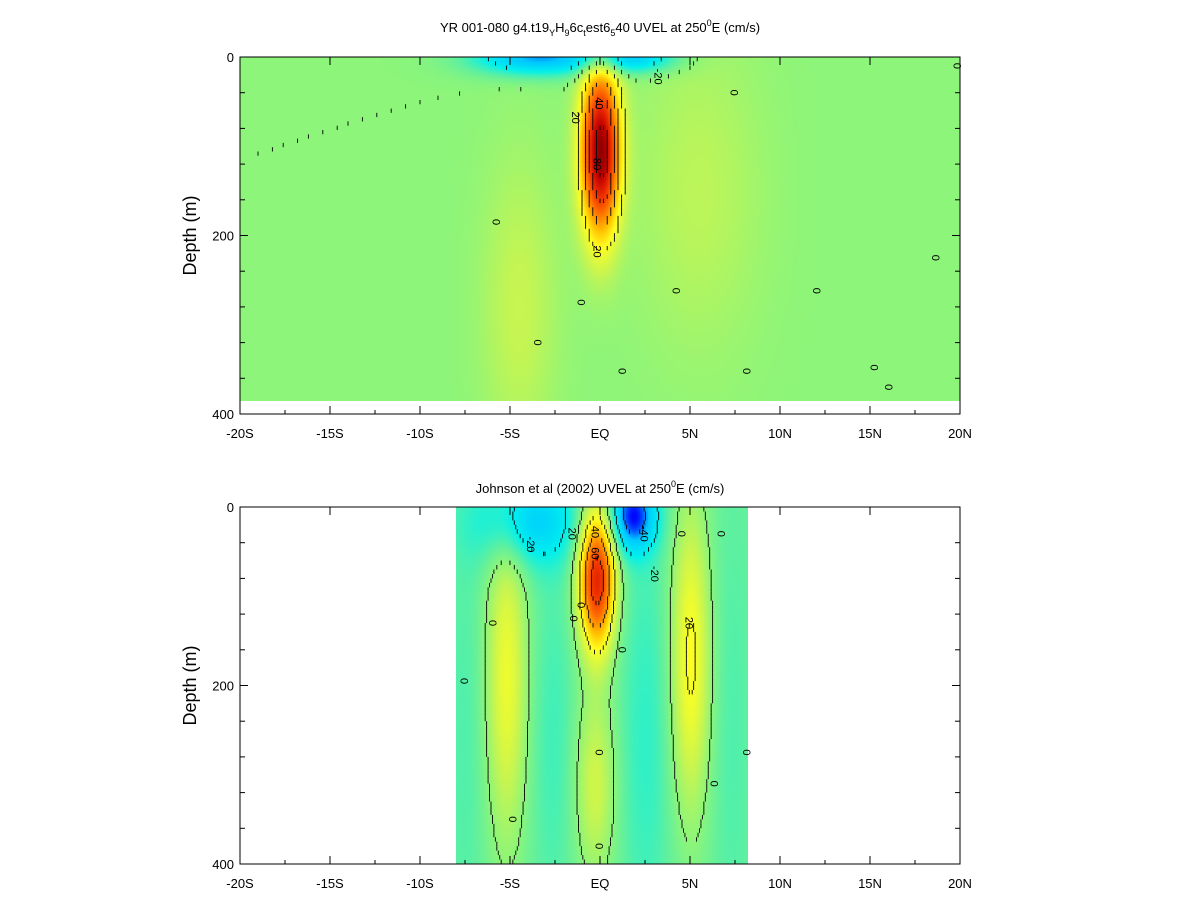 The width and height of the screenshot is (1200, 900). Describe the element at coordinates (643, 534) in the screenshot. I see `contour-label: -40` at that location.